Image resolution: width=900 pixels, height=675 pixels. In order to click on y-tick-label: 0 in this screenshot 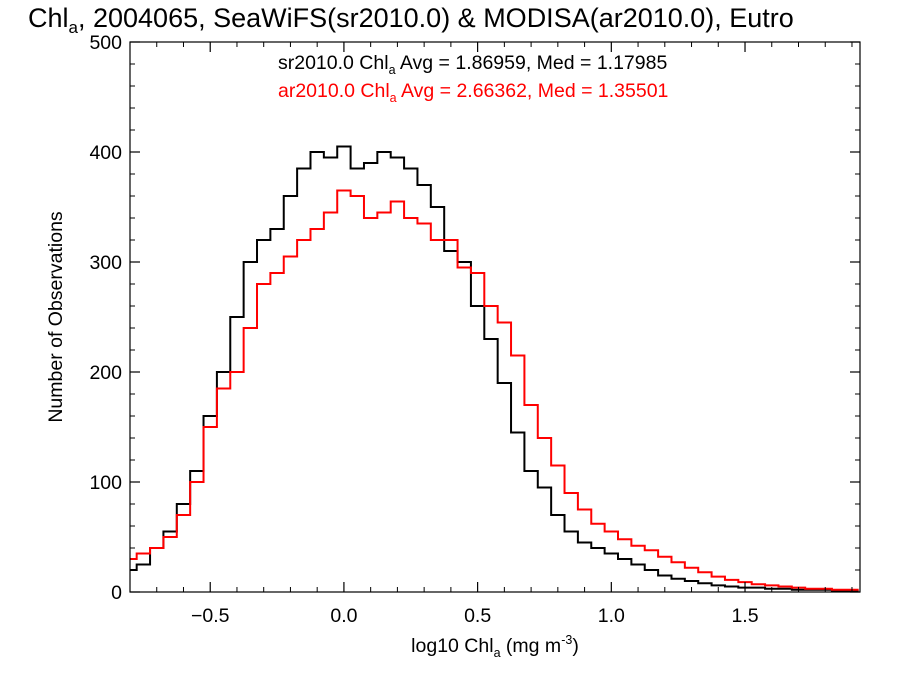, I will do `click(116, 593)`.